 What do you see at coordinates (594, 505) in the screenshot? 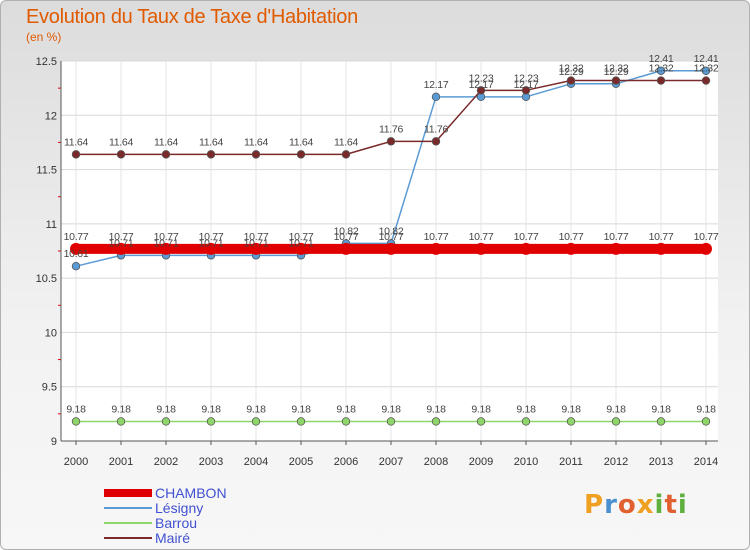
I see `logo-letter: P` at bounding box center [594, 505].